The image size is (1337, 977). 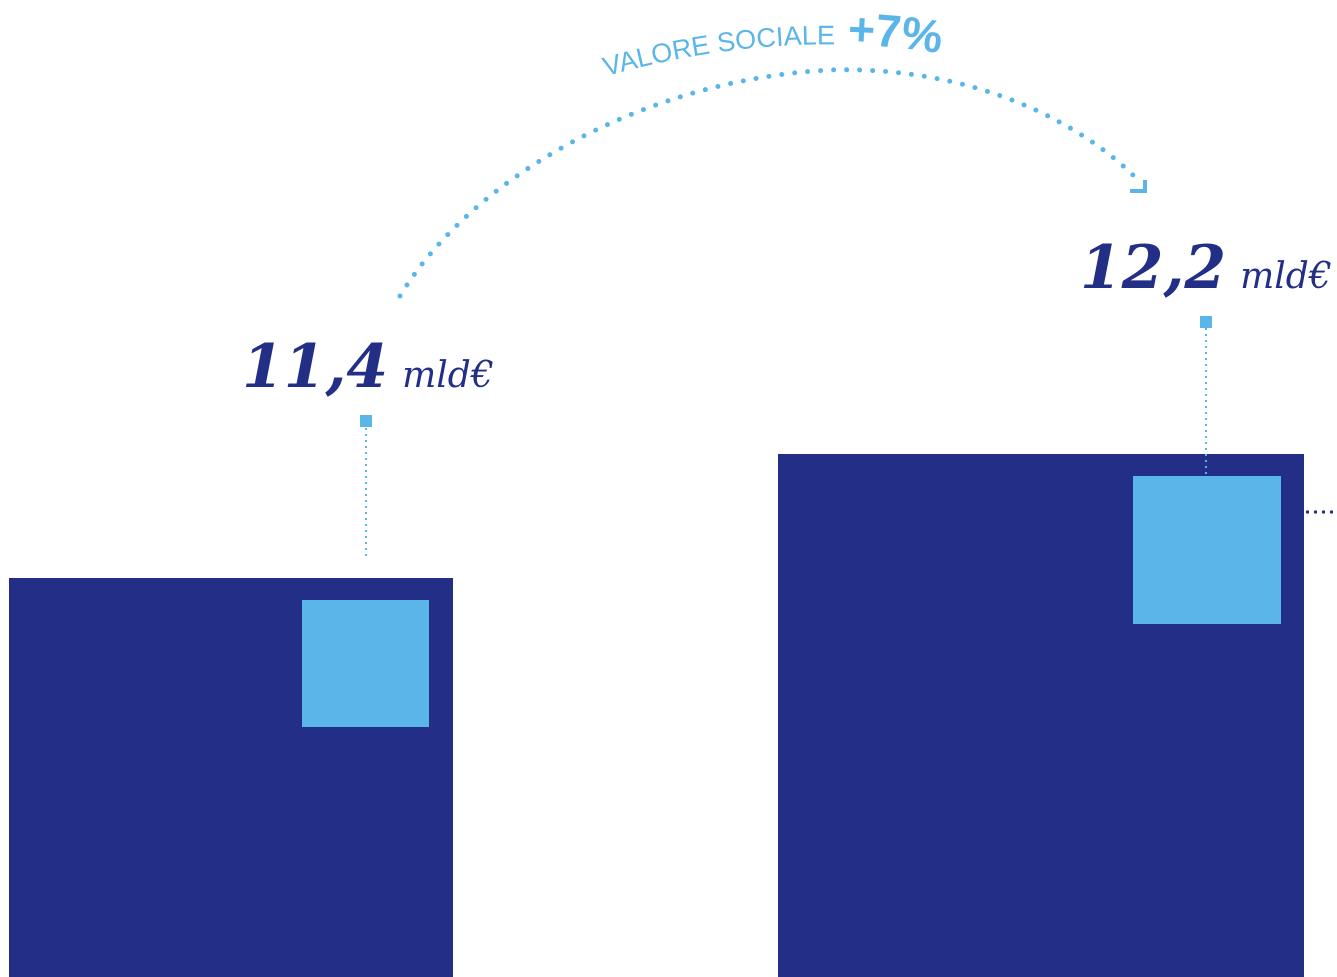 I want to click on value-label-1: 11,4 mld€, so click(x=368, y=367).